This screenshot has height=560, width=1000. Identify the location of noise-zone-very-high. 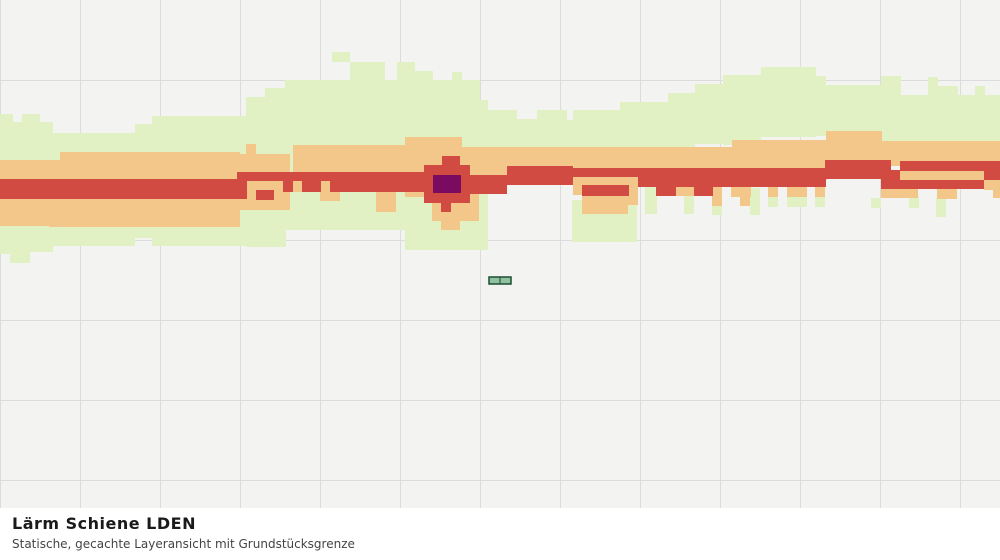
(447, 184).